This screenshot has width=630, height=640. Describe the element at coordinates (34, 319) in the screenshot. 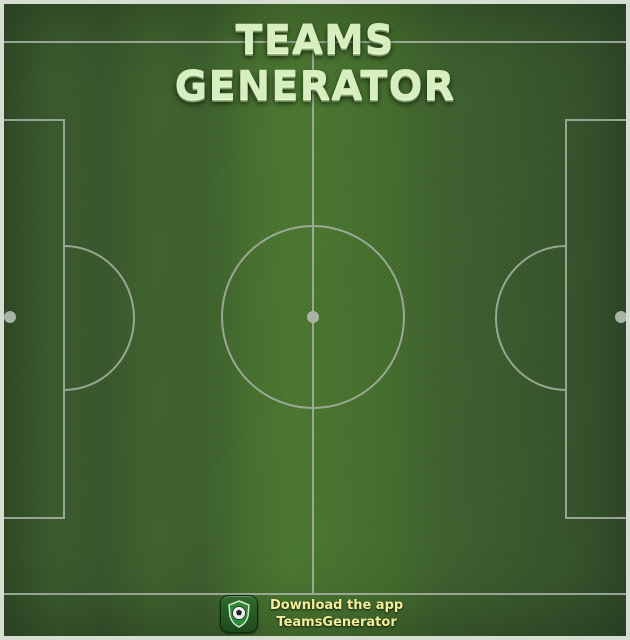

I see `left-penalty-area` at that location.